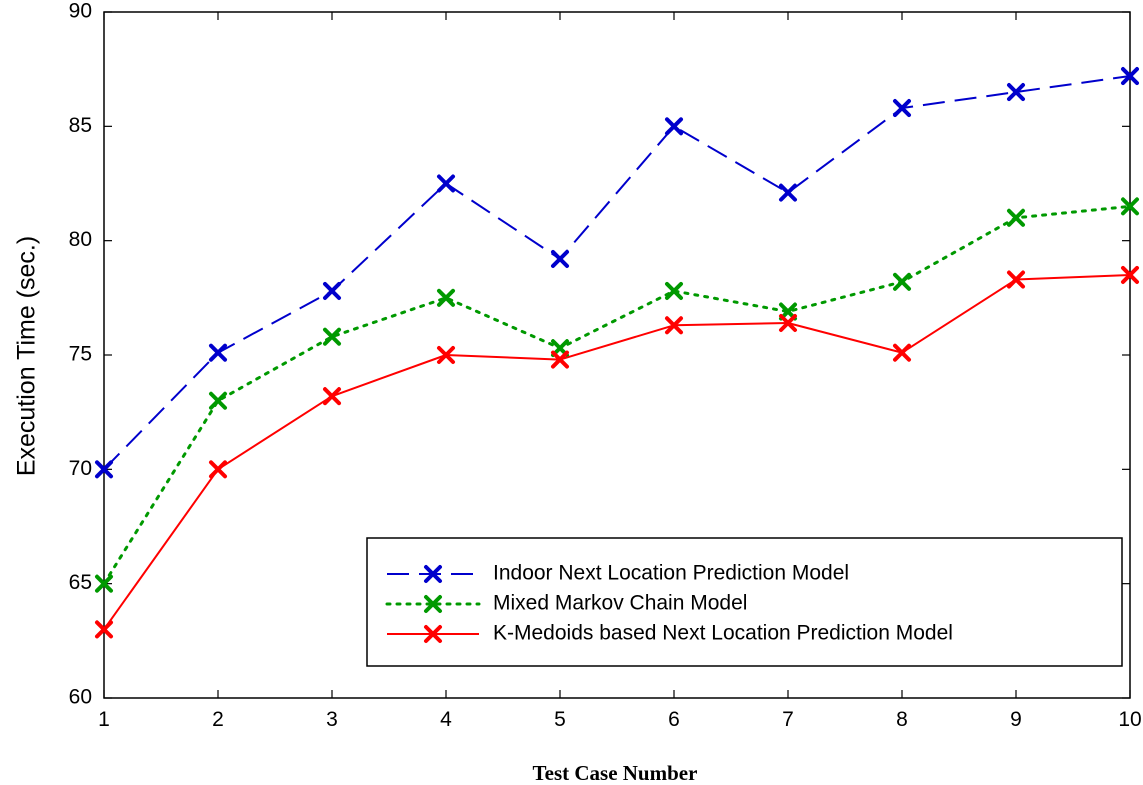  What do you see at coordinates (80, 582) in the screenshot?
I see `y-tick-label: 65` at bounding box center [80, 582].